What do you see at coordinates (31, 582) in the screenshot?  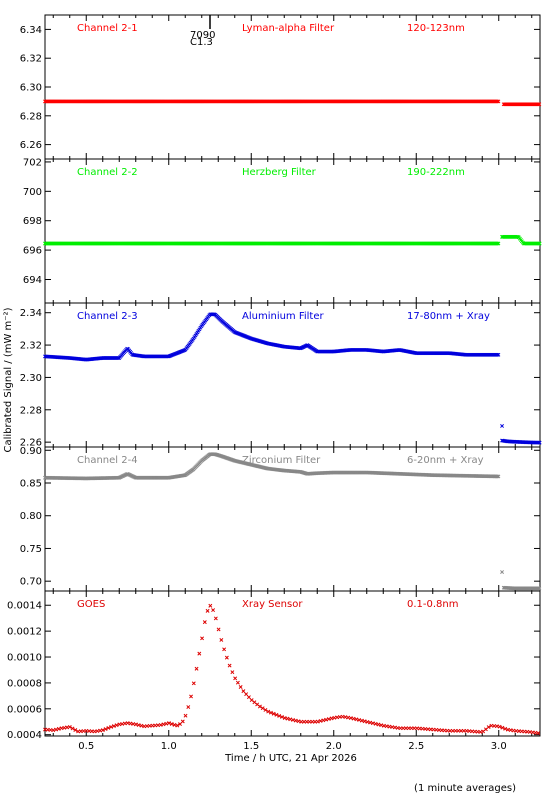 I see `y-tick-label: 0.70` at bounding box center [31, 582].